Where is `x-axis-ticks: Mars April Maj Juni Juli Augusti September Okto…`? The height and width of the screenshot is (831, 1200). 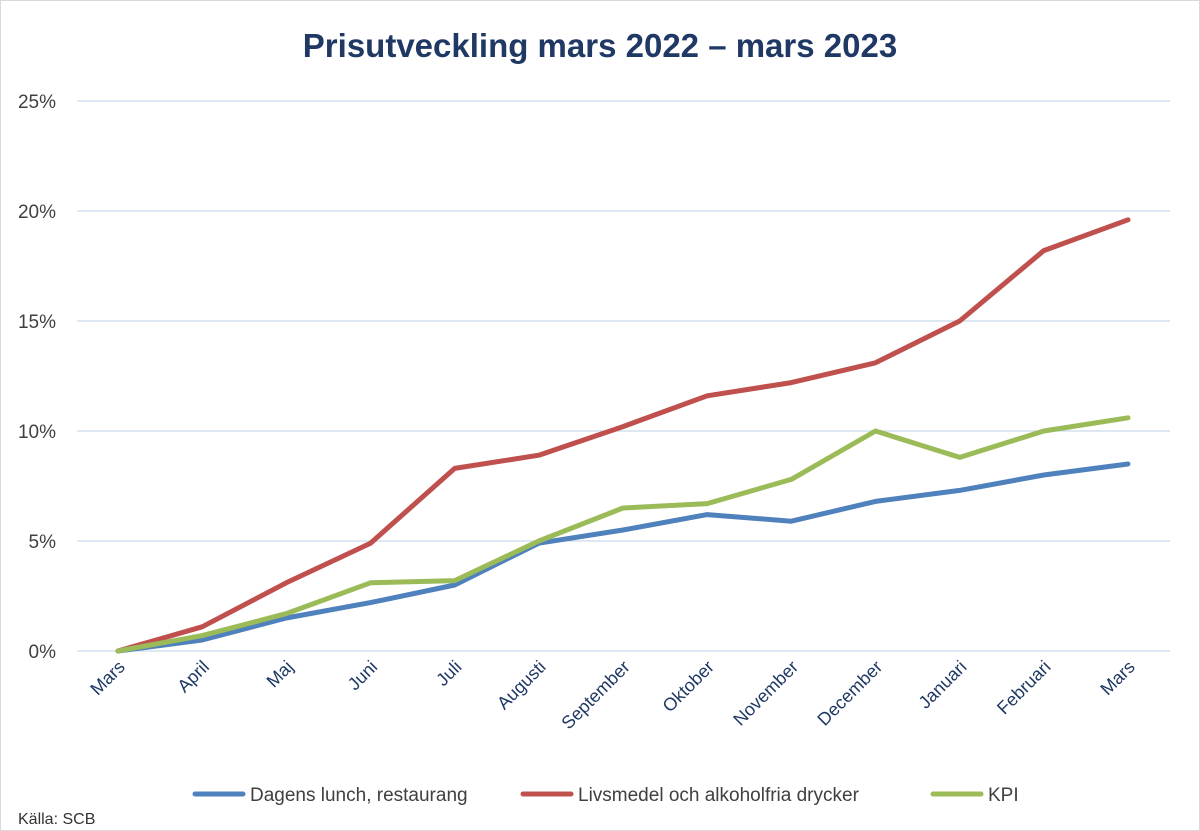 x-axis-ticks: Mars April Maj Juni Juli Augusti September Okto… is located at coordinates (612, 695).